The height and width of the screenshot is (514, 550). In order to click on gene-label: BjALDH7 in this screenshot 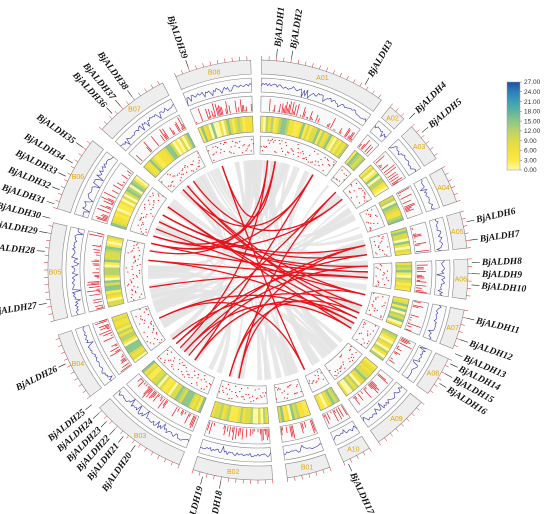, I will do `click(499, 237)`.